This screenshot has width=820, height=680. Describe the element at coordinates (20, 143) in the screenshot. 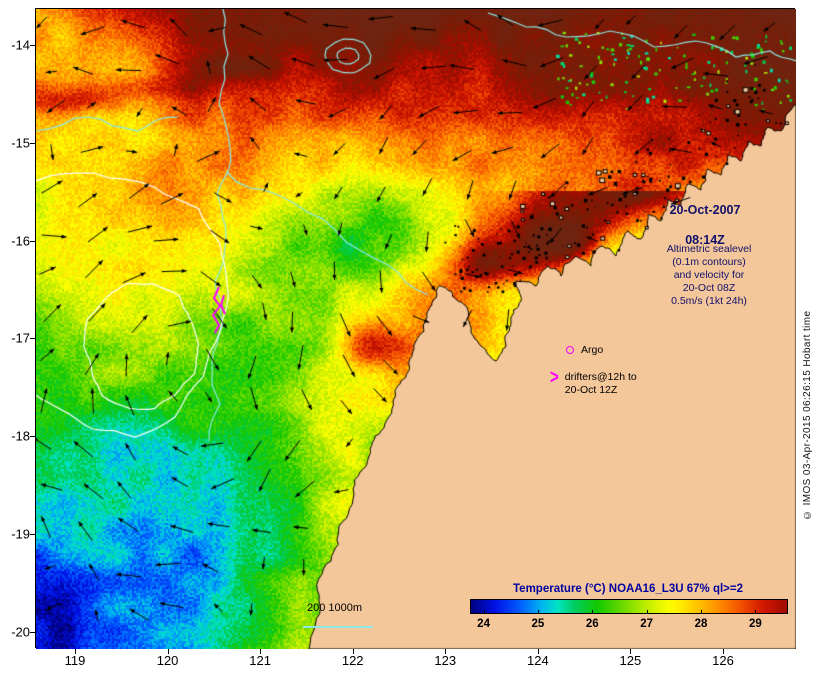

I see `y-tick-label: -15` at that location.